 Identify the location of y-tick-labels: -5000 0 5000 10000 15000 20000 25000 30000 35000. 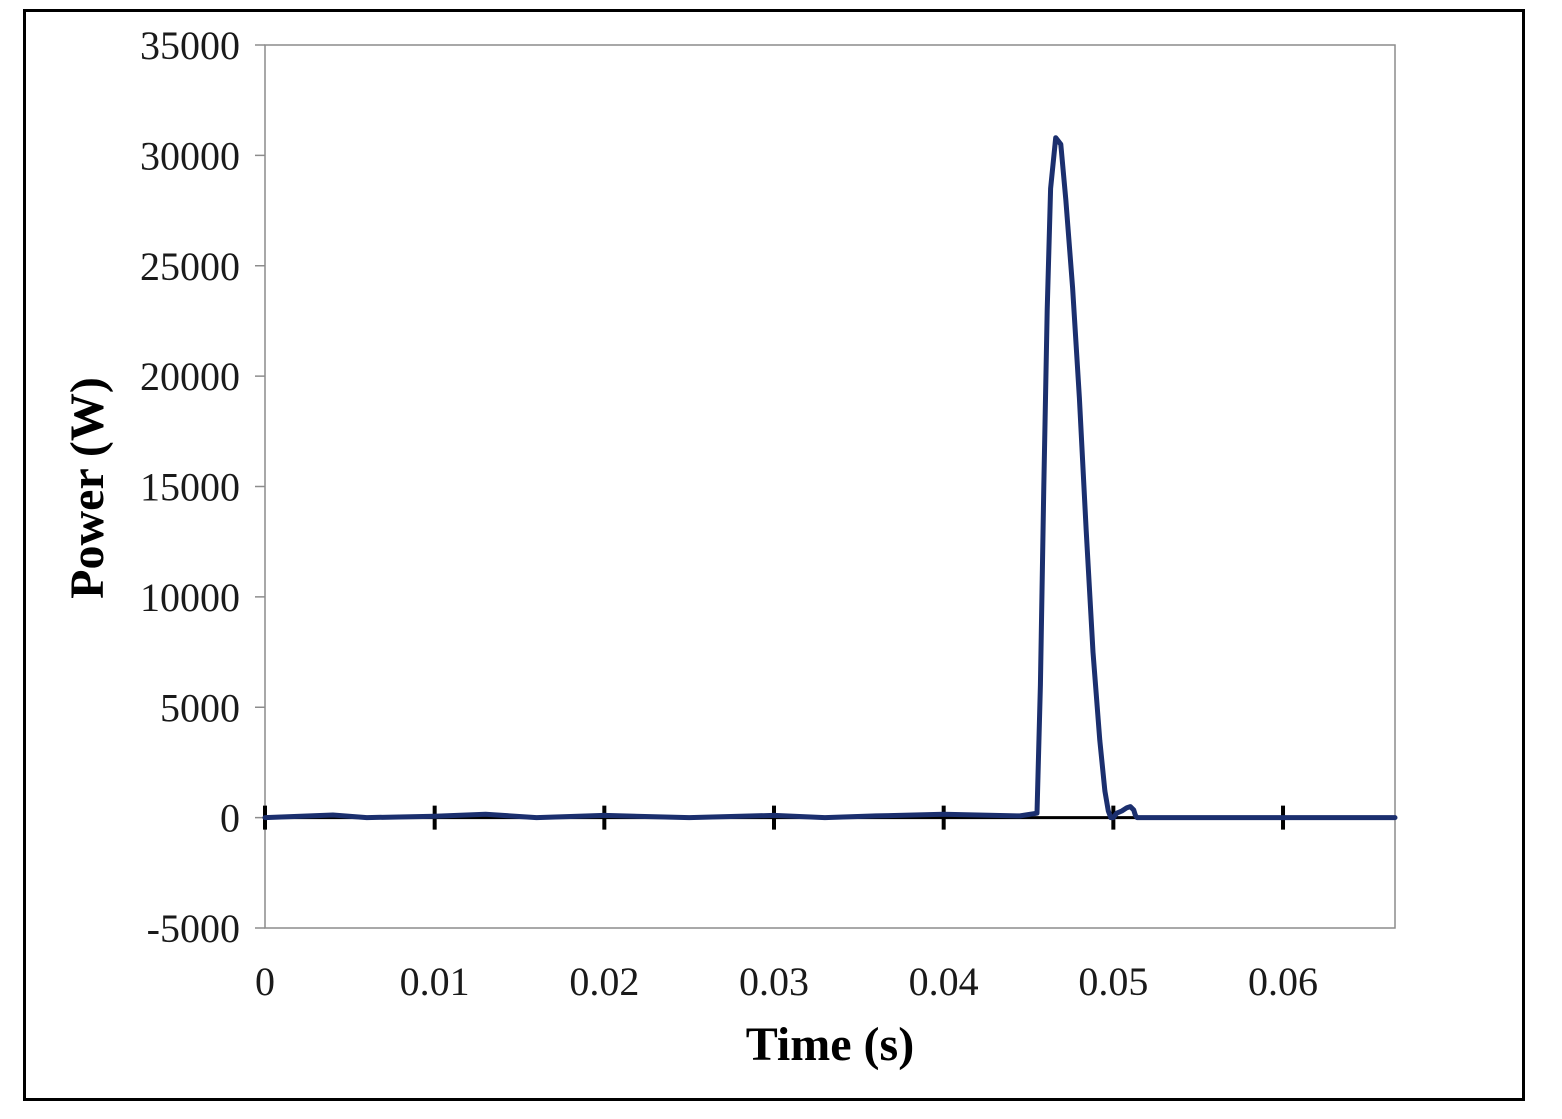
(190, 487).